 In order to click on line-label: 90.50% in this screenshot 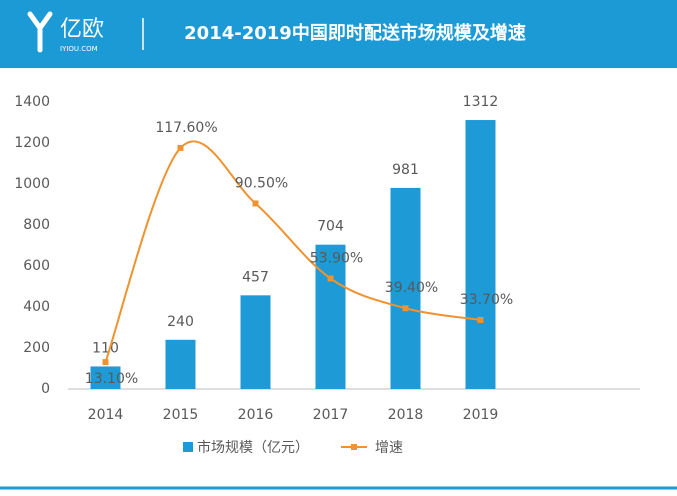, I will do `click(261, 183)`.